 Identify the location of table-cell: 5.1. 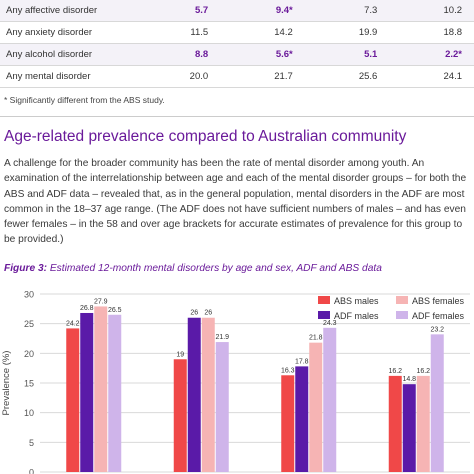
(347, 54).